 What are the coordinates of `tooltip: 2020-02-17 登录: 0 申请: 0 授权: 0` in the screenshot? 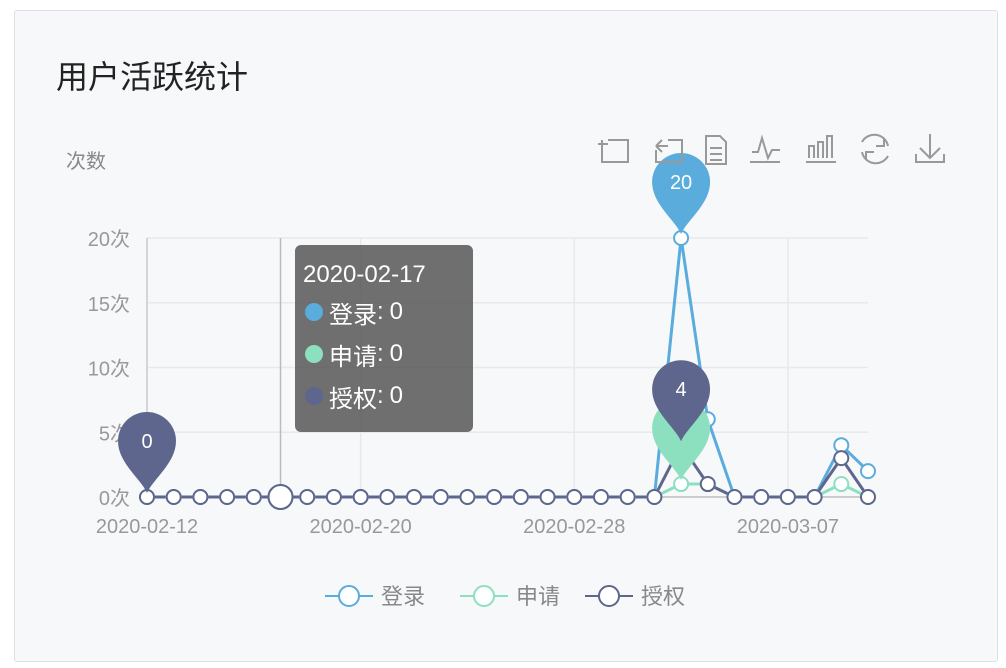 It's located at (384, 338).